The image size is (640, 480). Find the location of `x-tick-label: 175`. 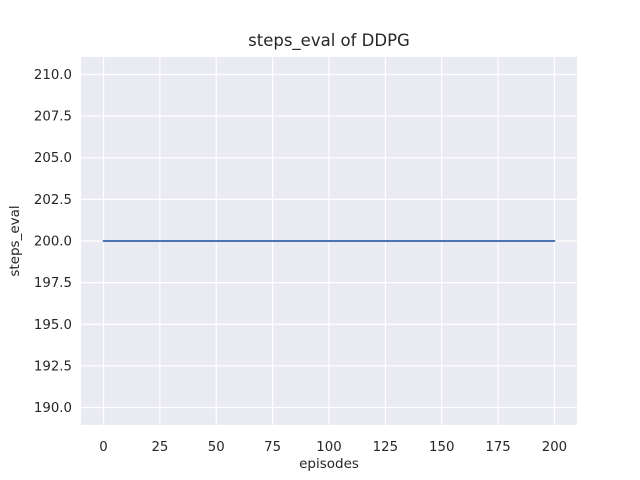

x-tick-label: 175 is located at coordinates (497, 447).